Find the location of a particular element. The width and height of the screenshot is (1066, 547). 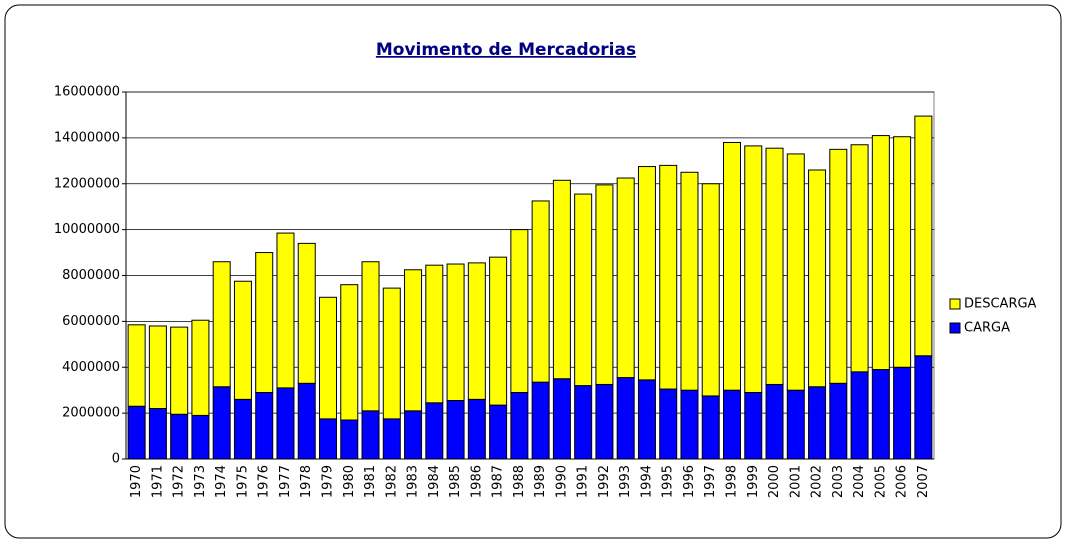

x-tick-label: 1990 is located at coordinates (561, 481).